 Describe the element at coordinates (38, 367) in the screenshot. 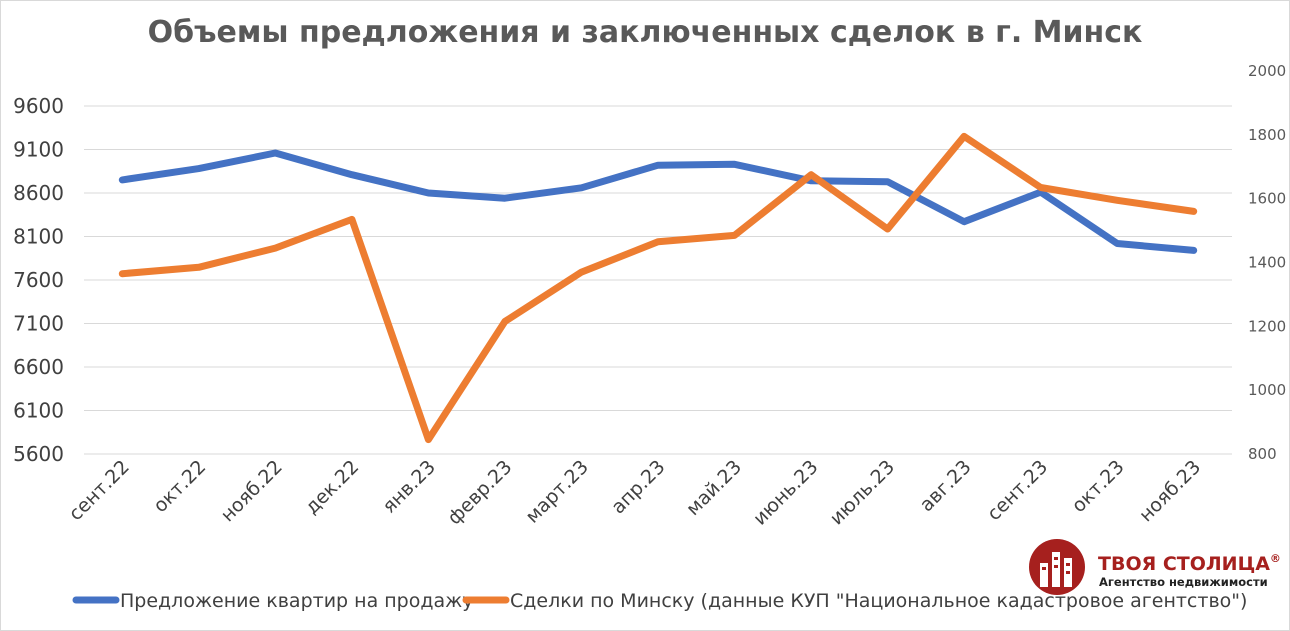

I see `left-tick-label: 6600` at that location.